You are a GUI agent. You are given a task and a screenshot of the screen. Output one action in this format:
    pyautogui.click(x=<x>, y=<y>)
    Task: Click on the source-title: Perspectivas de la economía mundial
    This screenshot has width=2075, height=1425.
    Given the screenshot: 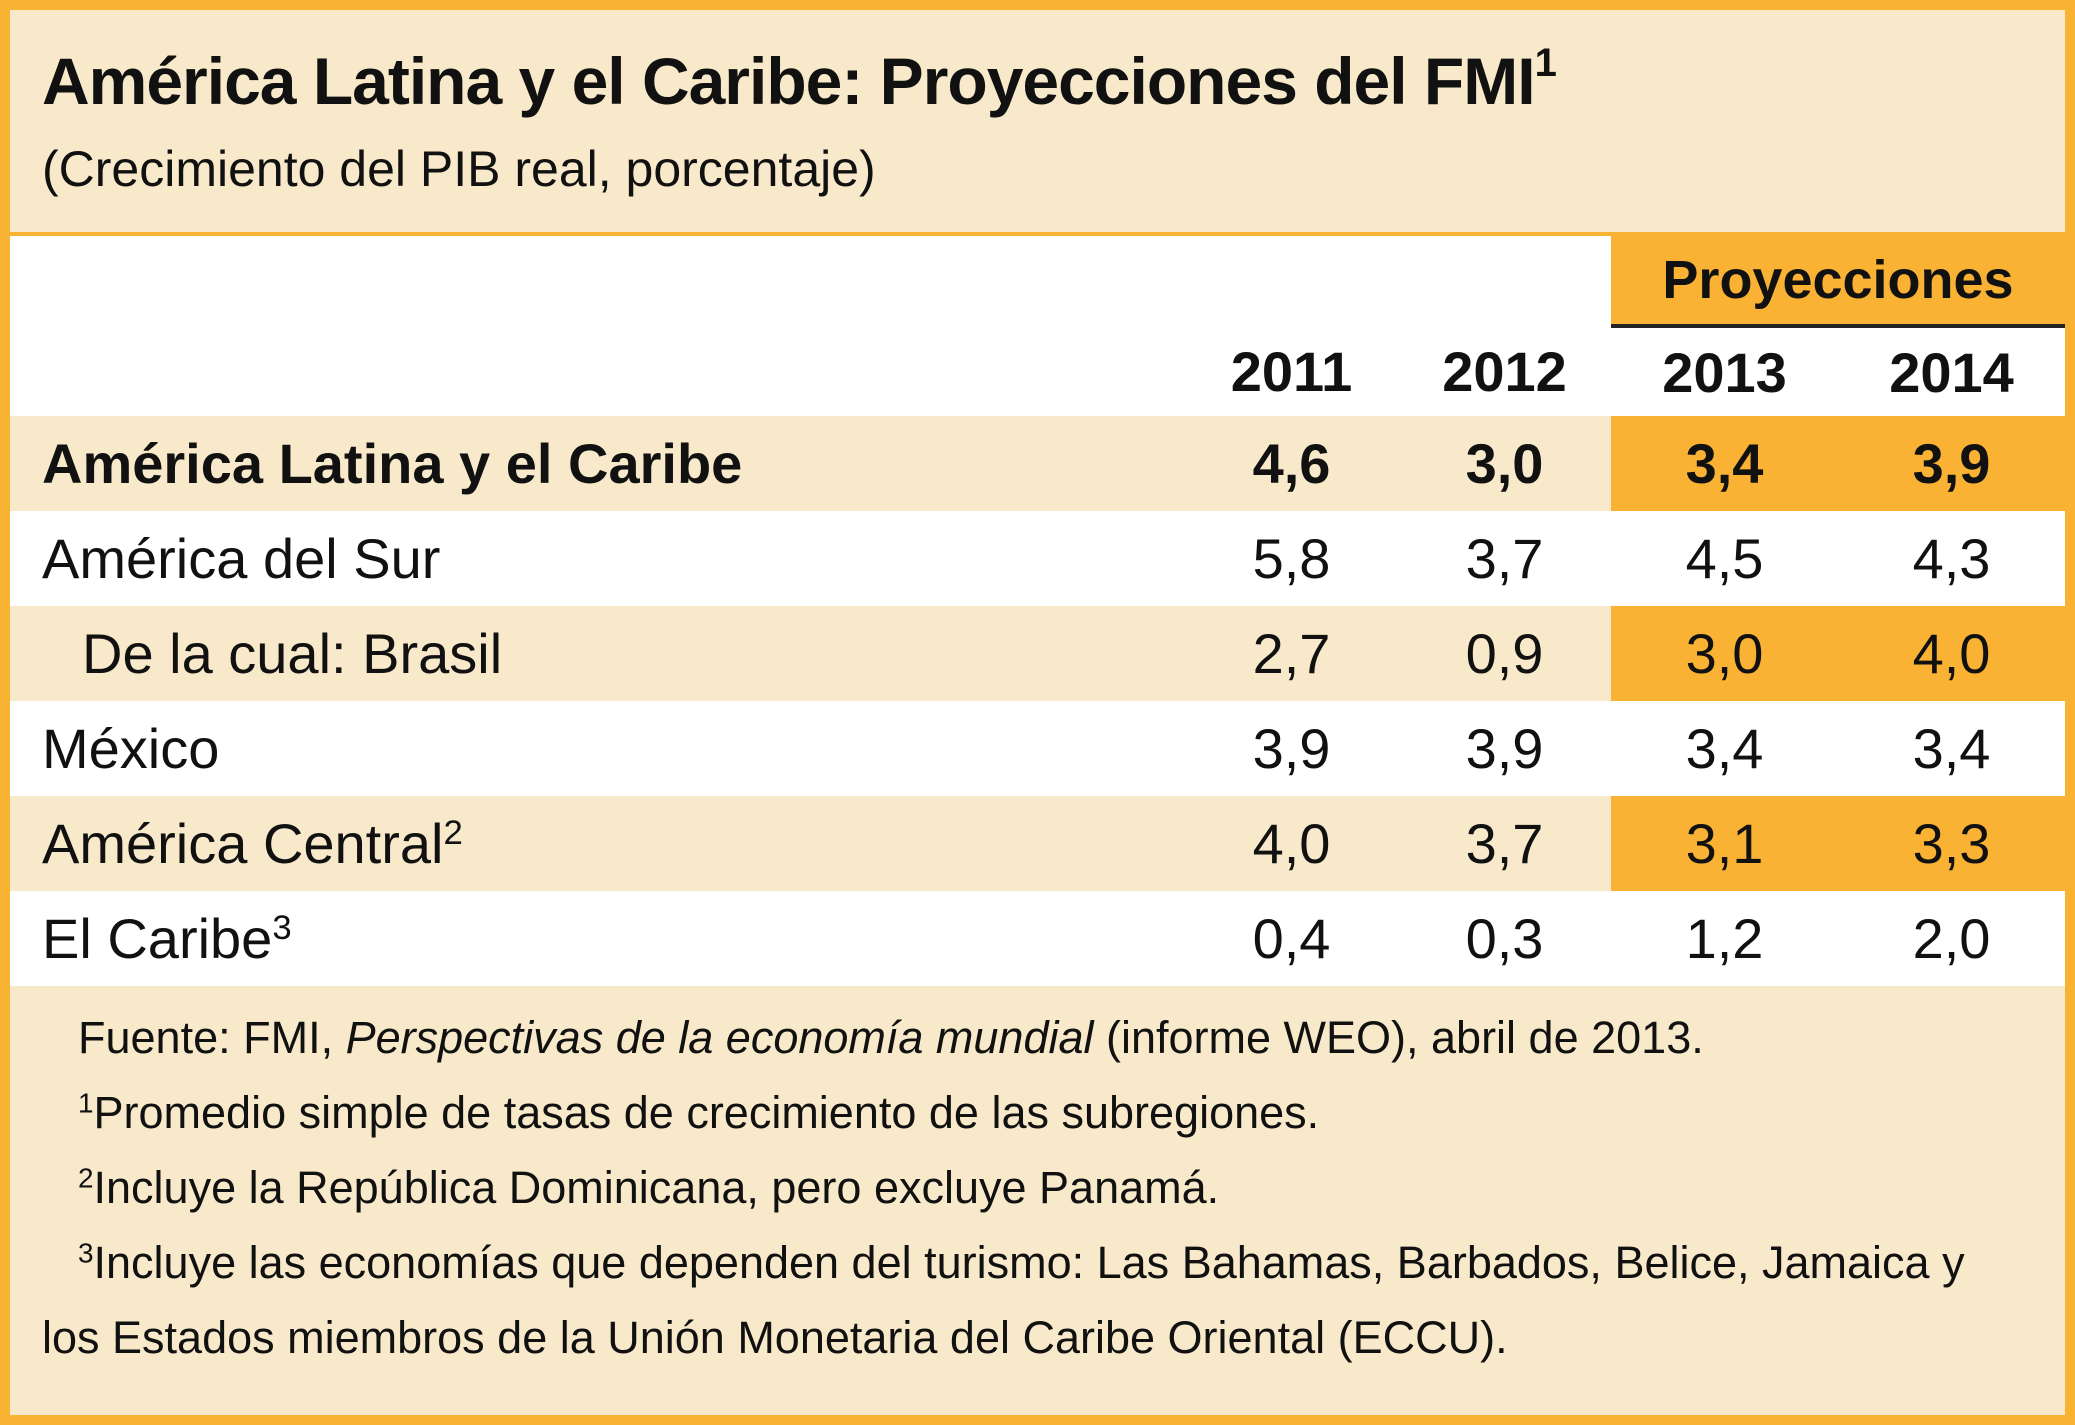 What is the action you would take?
    pyautogui.click(x=719, y=1037)
    